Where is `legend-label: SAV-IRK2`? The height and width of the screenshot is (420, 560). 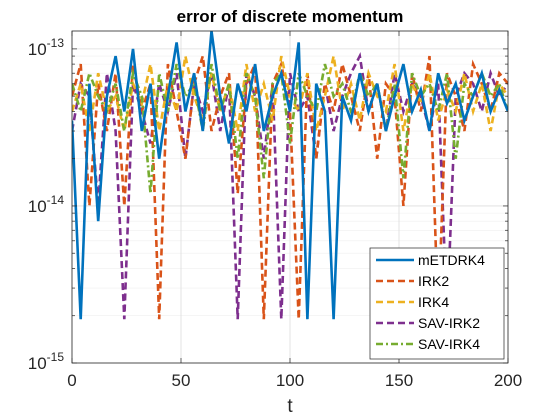
legend-label: SAV-IRK2 is located at coordinates (449, 323).